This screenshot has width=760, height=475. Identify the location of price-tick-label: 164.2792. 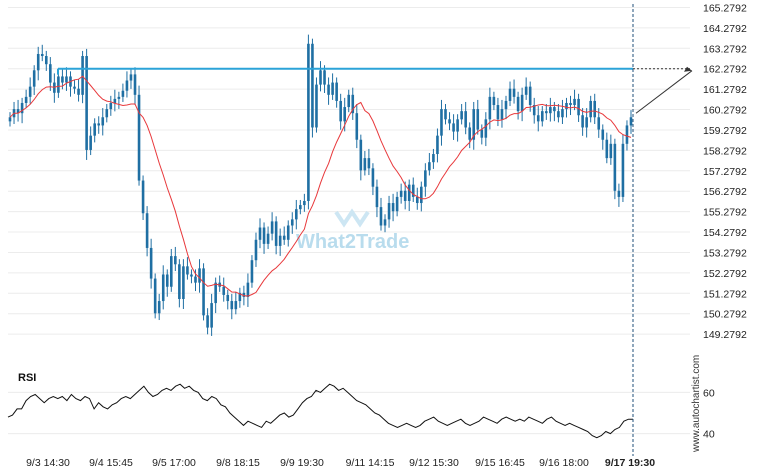
(725, 29).